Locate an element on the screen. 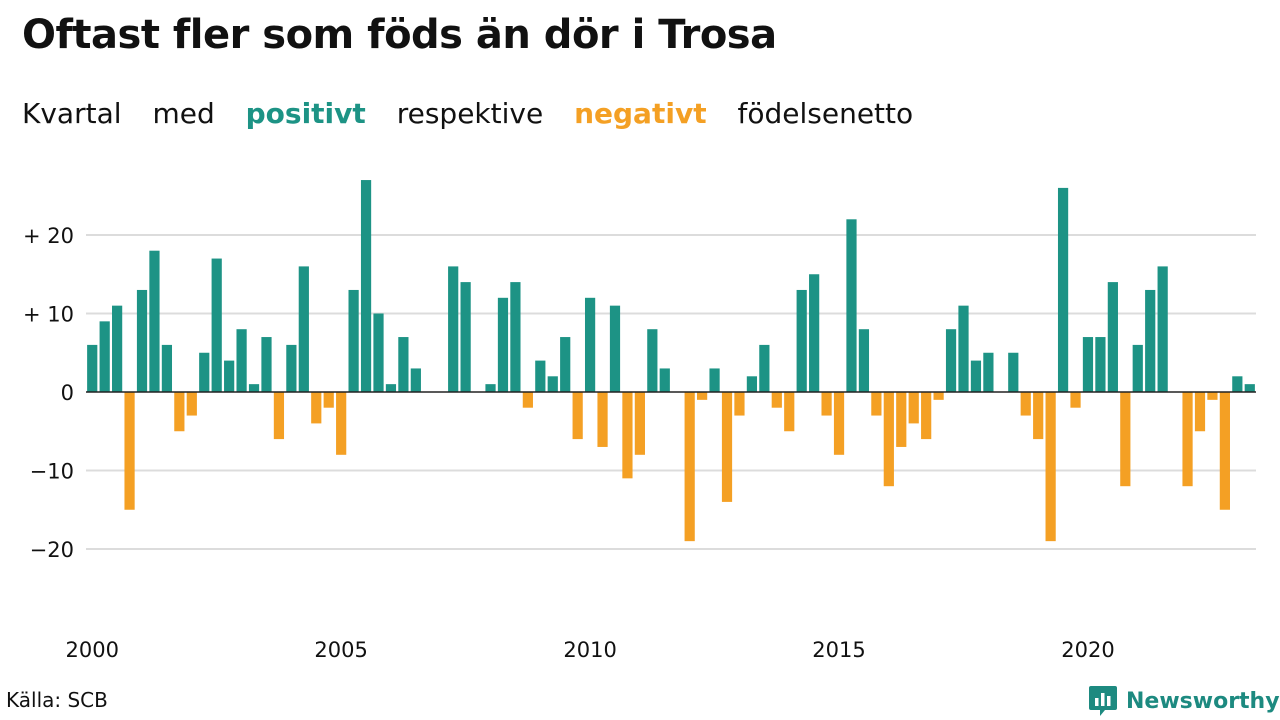 The width and height of the screenshot is (1280, 720). y-tick-label: + 20 is located at coordinates (48, 236).